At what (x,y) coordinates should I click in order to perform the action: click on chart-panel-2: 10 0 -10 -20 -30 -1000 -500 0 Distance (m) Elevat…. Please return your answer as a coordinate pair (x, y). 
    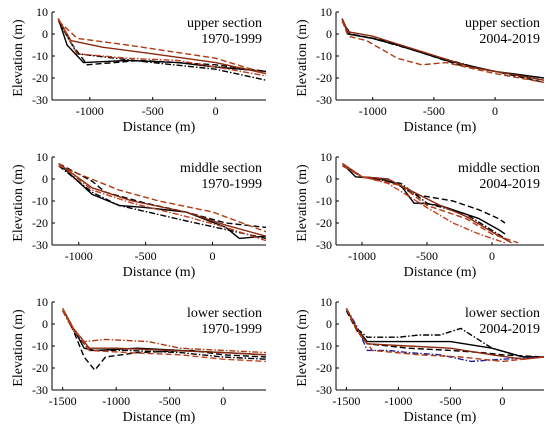
    Looking at the image, I should click on (419, 70).